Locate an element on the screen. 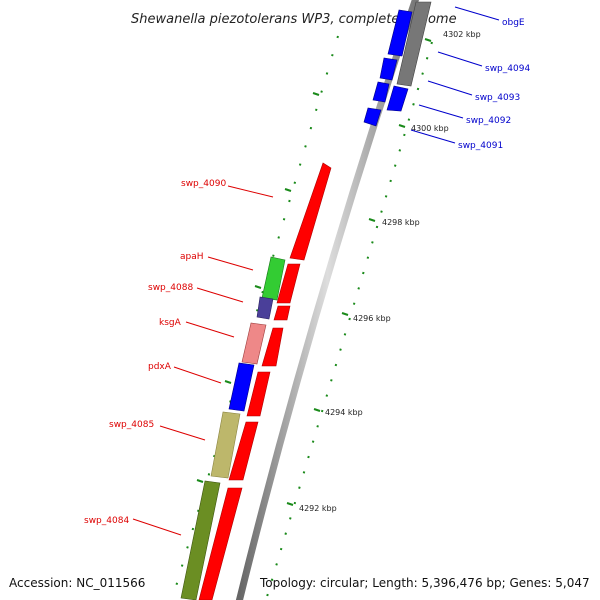  tick-label: 4298 kbp is located at coordinates (401, 222).